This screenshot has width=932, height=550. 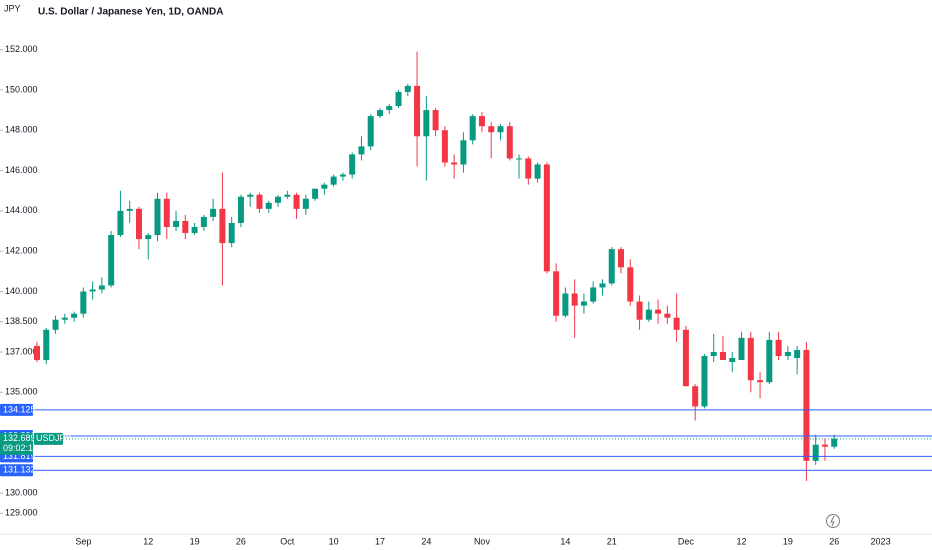 What do you see at coordinates (21, 170) in the screenshot?
I see `y-tick-label: 146.000` at bounding box center [21, 170].